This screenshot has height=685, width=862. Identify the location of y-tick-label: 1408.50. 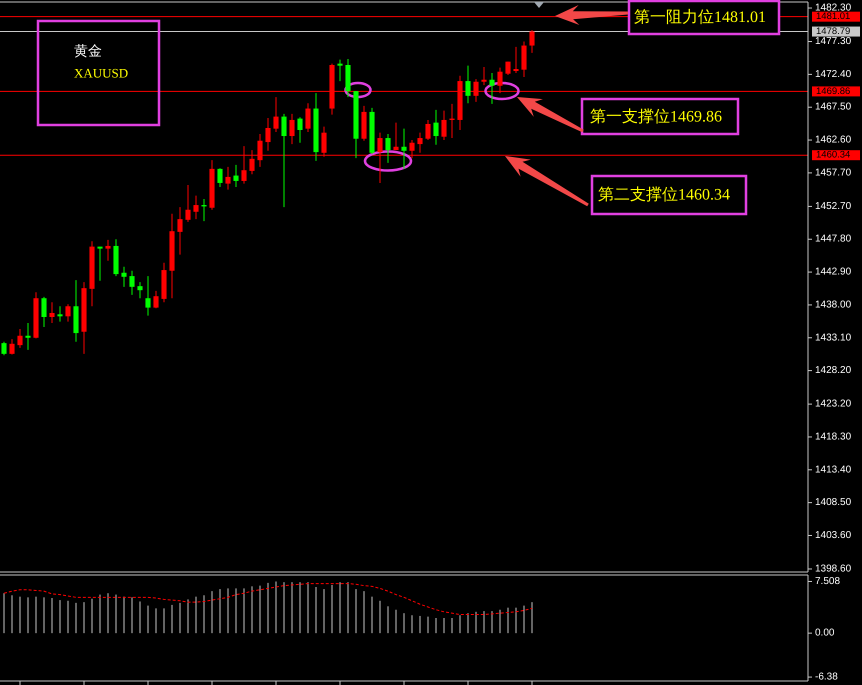
(833, 502).